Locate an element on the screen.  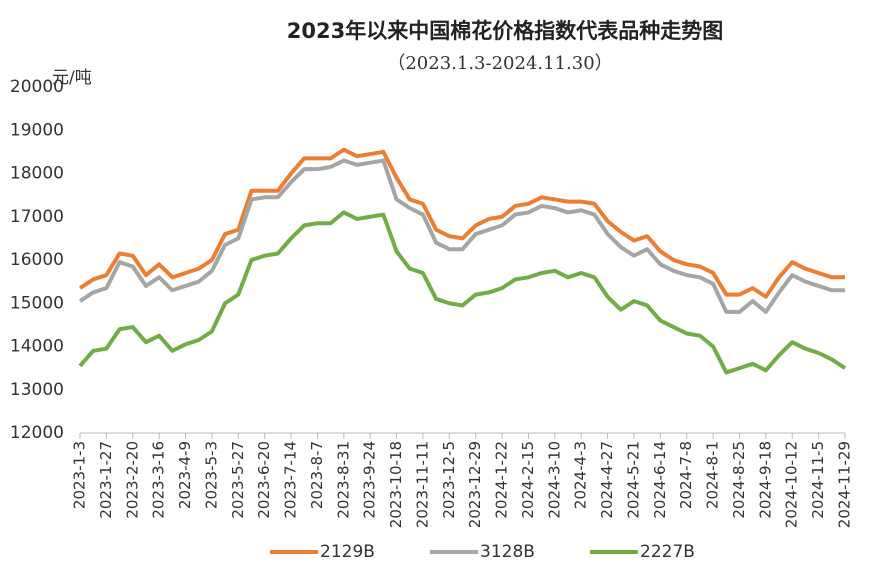
x-tick-label: 2023-10-18 is located at coordinates (396, 484).